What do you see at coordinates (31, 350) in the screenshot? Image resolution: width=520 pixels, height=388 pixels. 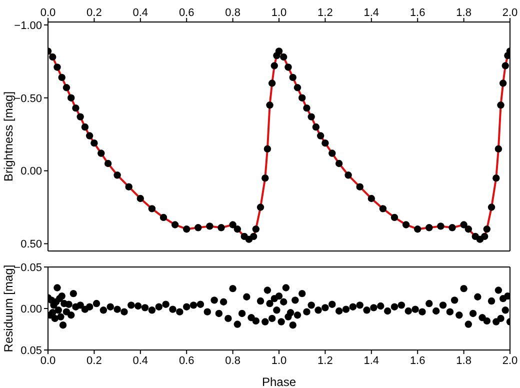 I see `y-tick-label: 0.05` at bounding box center [31, 350].